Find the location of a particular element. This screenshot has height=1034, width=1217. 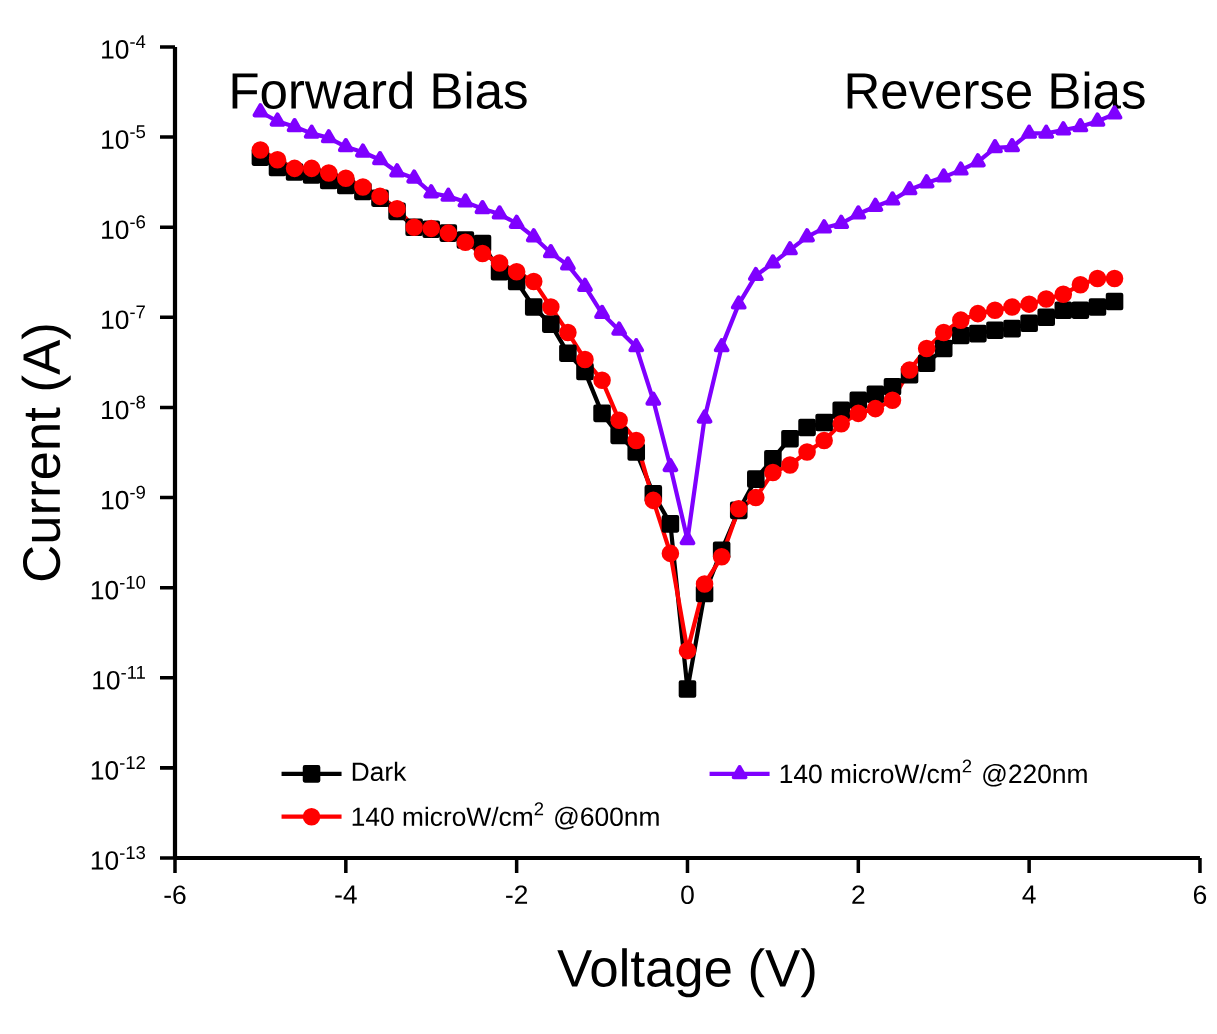

y-tick-label: 10$^{-13}$ is located at coordinates (118, 858).